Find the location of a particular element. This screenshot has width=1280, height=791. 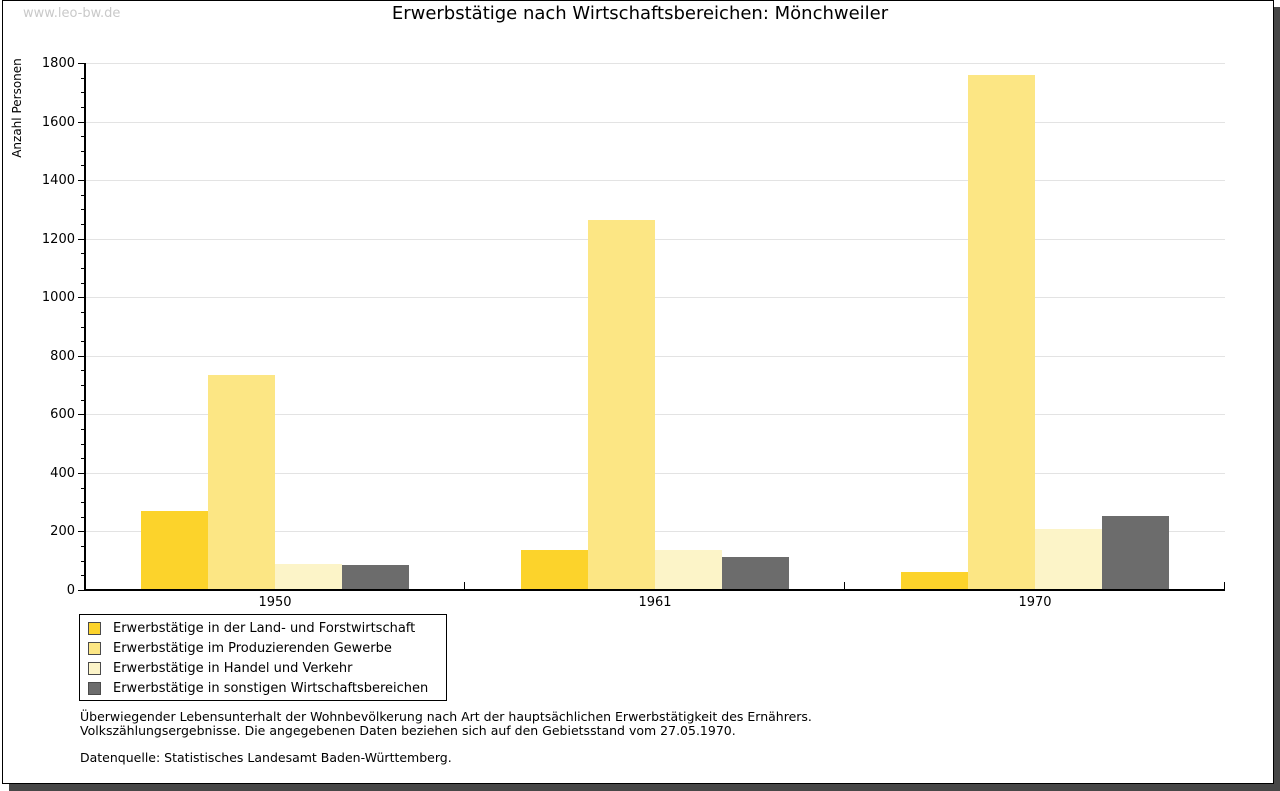

y-tick-label-1200: 1200 is located at coordinates (58, 239).